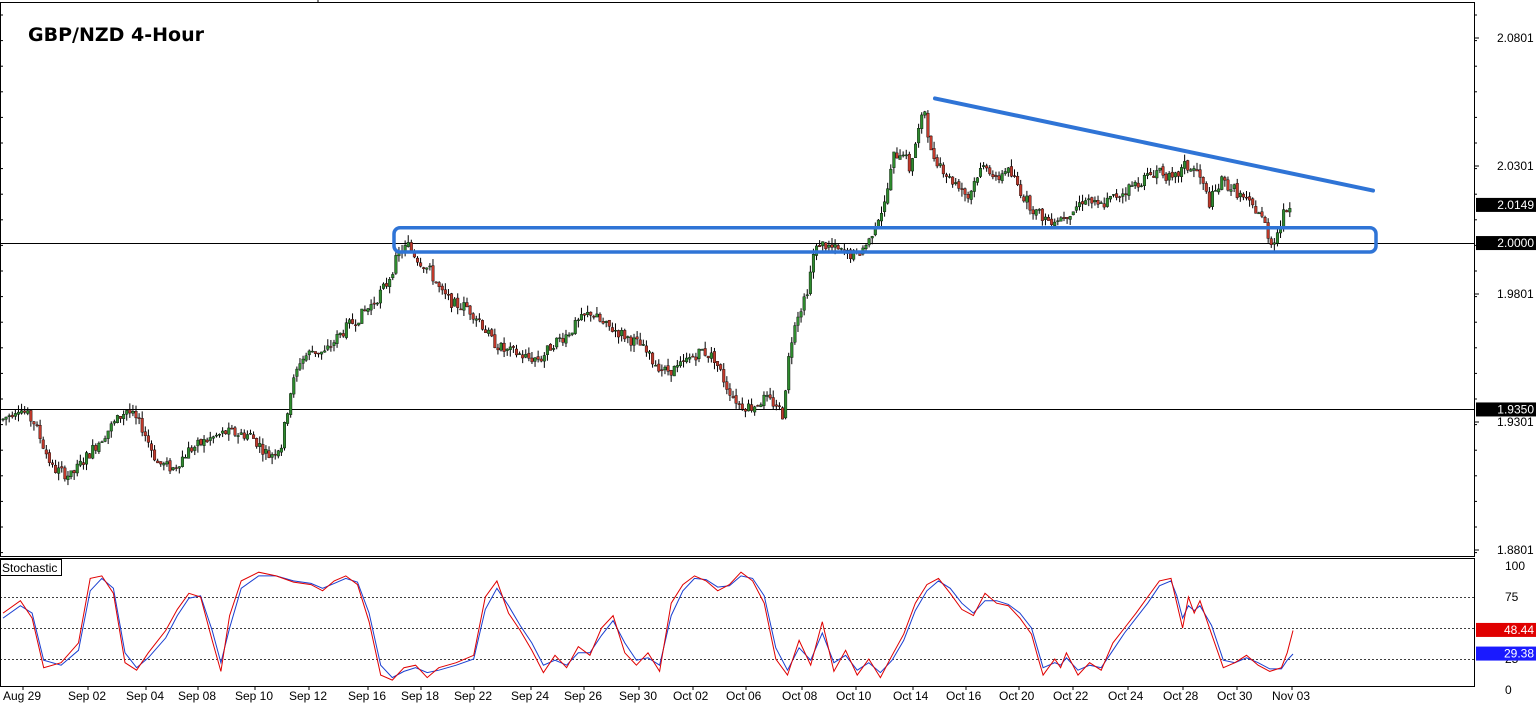 The height and width of the screenshot is (704, 1536). I want to click on time-axis-label: Oct 30, so click(1235, 696).